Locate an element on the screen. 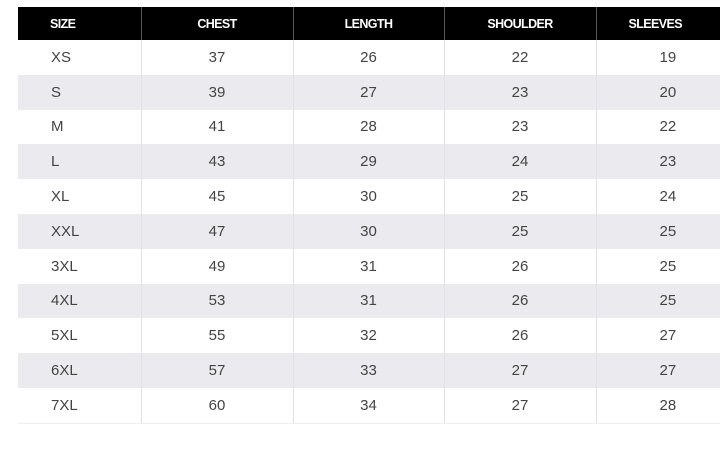 This screenshot has width=720, height=460. cell-size: XS is located at coordinates (80, 57).